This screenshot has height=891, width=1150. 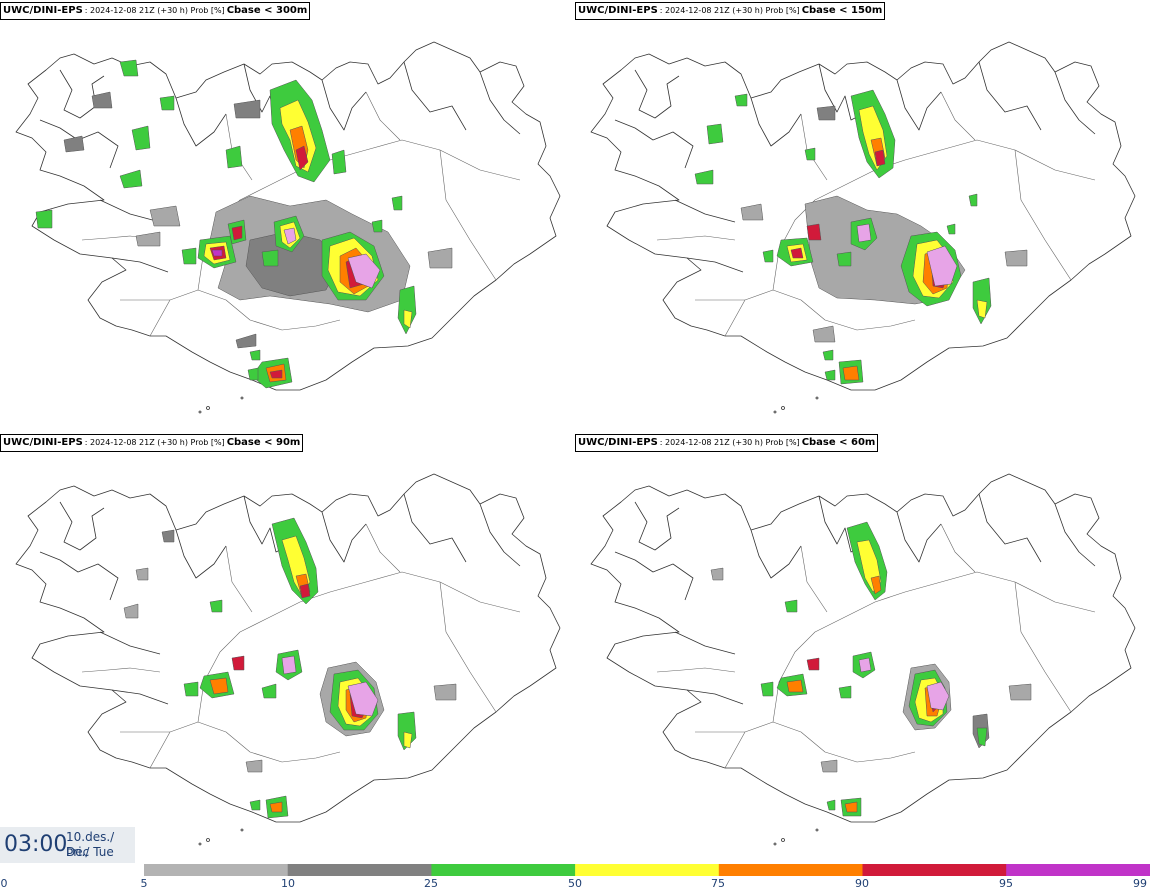 What do you see at coordinates (144, 883) in the screenshot?
I see `colorbar-tick-5: 5` at bounding box center [144, 883].